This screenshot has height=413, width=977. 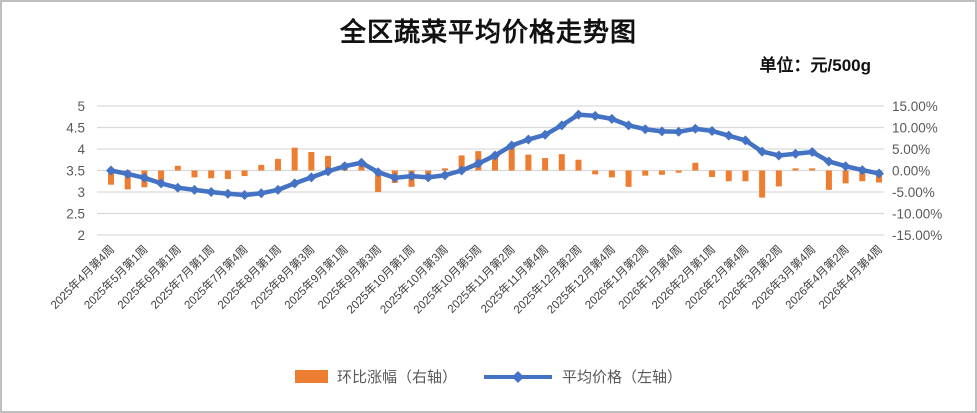 What do you see at coordinates (917, 235) in the screenshot?
I see `right-axis-tick-label: -15.00%` at bounding box center [917, 235].